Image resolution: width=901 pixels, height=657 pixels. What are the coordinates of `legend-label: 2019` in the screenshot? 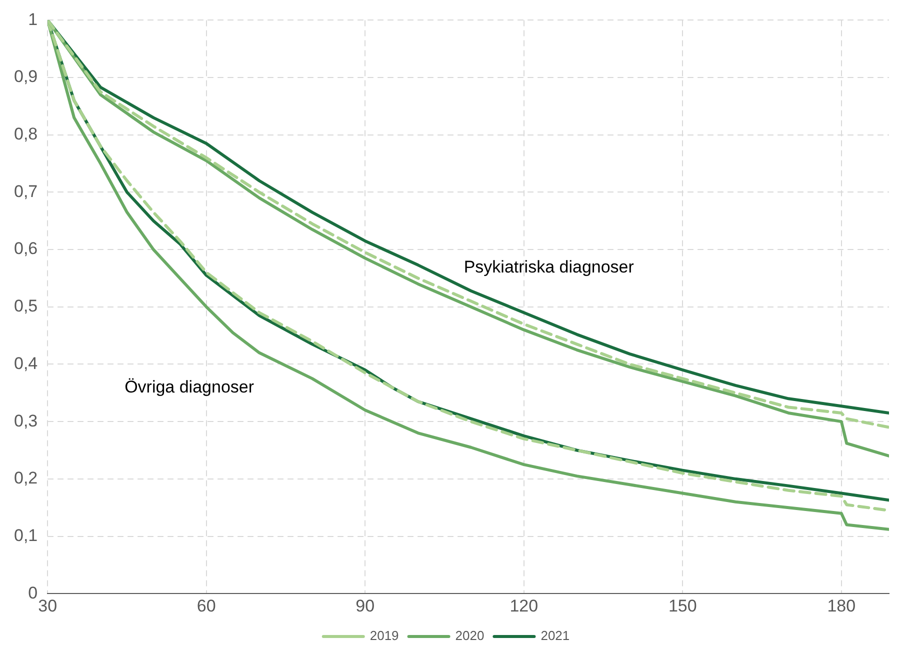 It's located at (384, 636).